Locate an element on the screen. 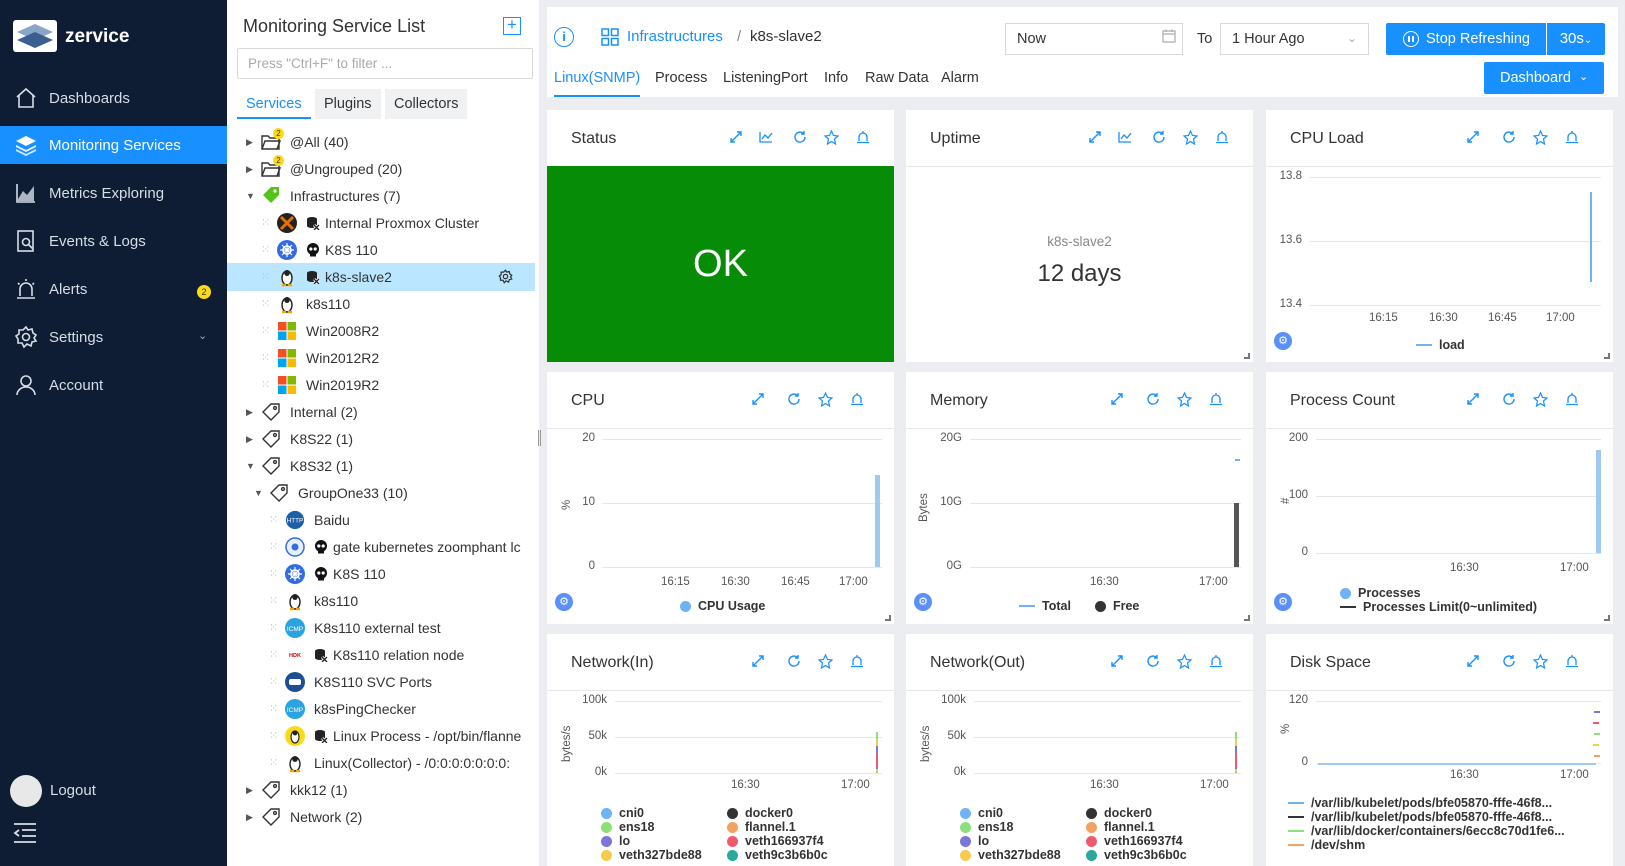 This screenshot has width=1625, height=866. legend-process-limit: Processes Limit(0~unlimited) is located at coordinates (1438, 607).